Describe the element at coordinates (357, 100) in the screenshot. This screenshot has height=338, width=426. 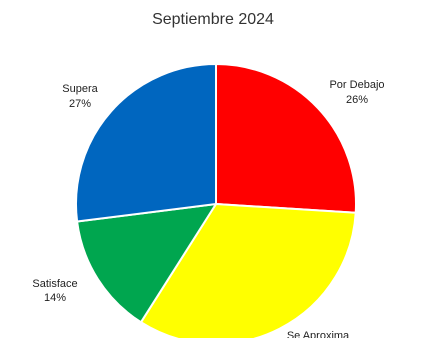
I see `slice-percent-por-debajo: 26%` at that location.